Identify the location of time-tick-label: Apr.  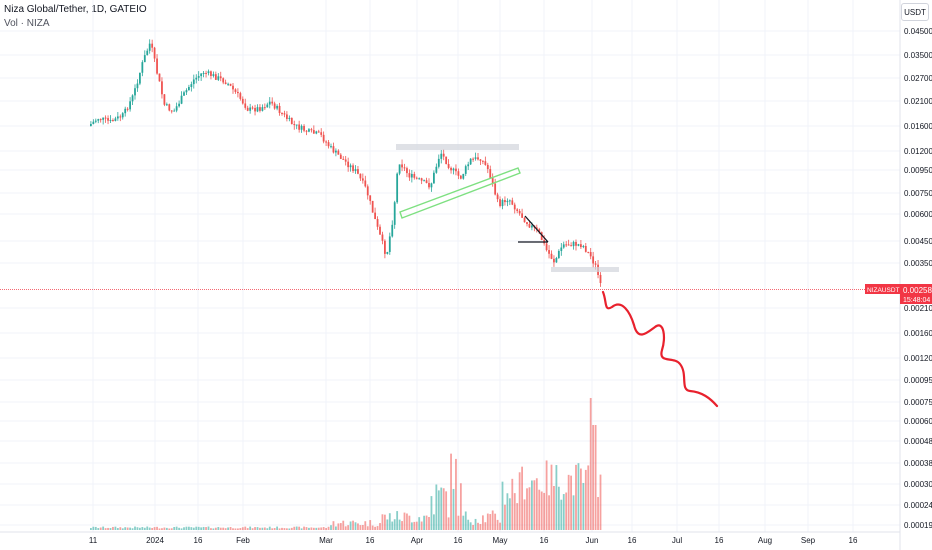
(417, 540).